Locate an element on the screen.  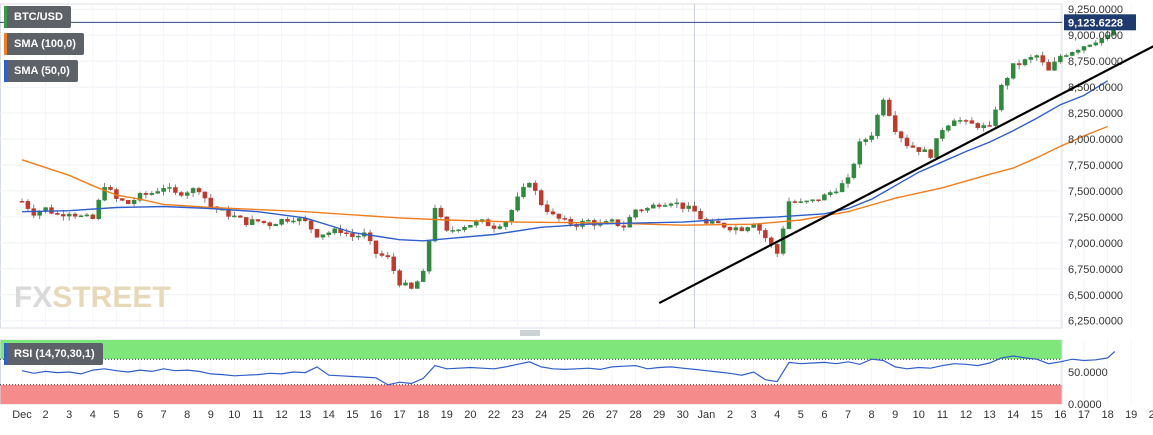
legend-symbol-label: BTC/USD is located at coordinates (38, 17).